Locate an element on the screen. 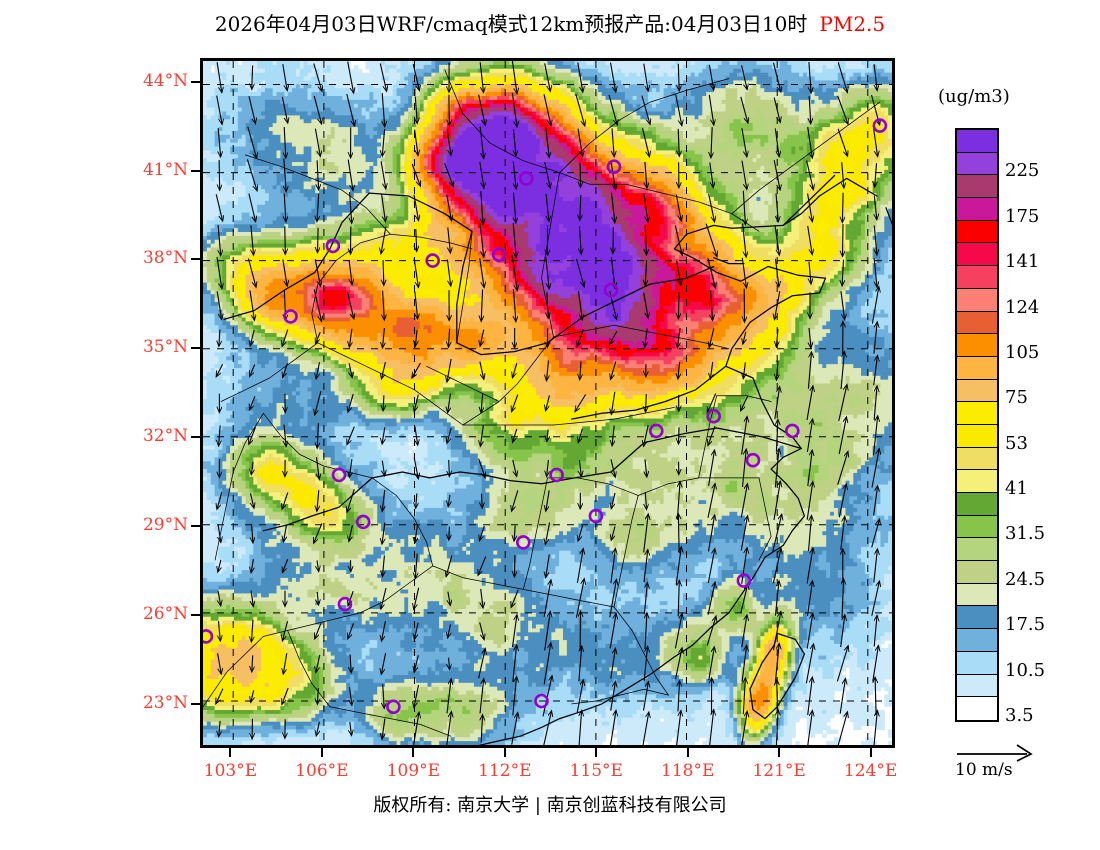  pm25-colorbar is located at coordinates (977, 425).